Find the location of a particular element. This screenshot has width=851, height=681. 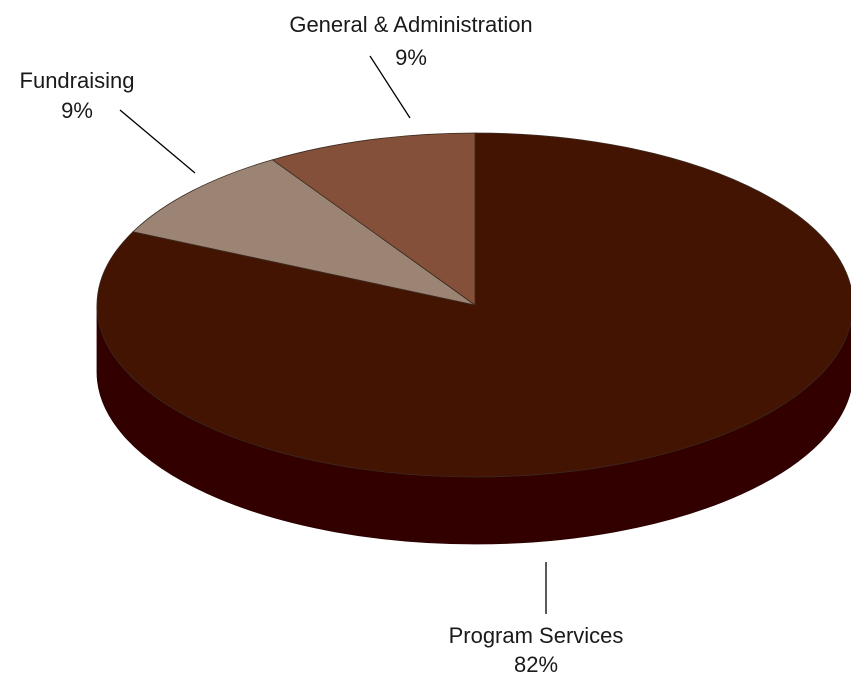

leader-line-general-administration is located at coordinates (390, 87).